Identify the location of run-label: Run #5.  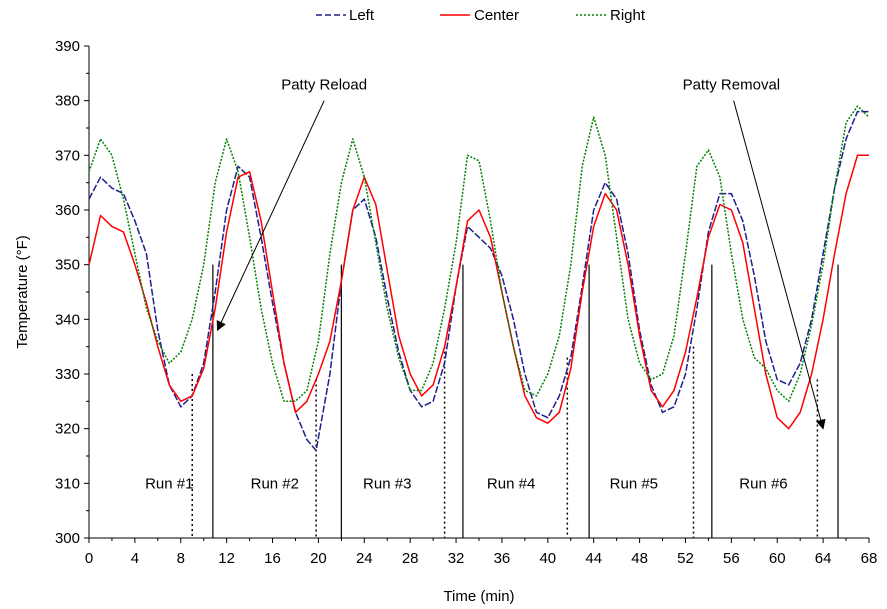
(634, 483).